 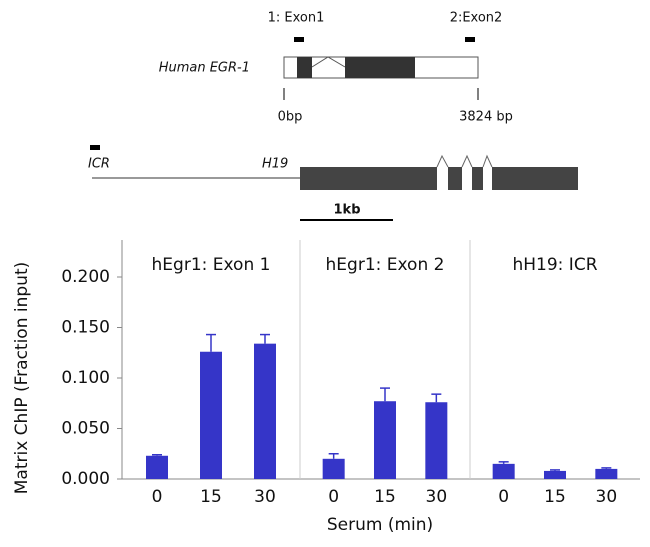 I want to click on gene-name: Human EGR-1, so click(x=204, y=68).